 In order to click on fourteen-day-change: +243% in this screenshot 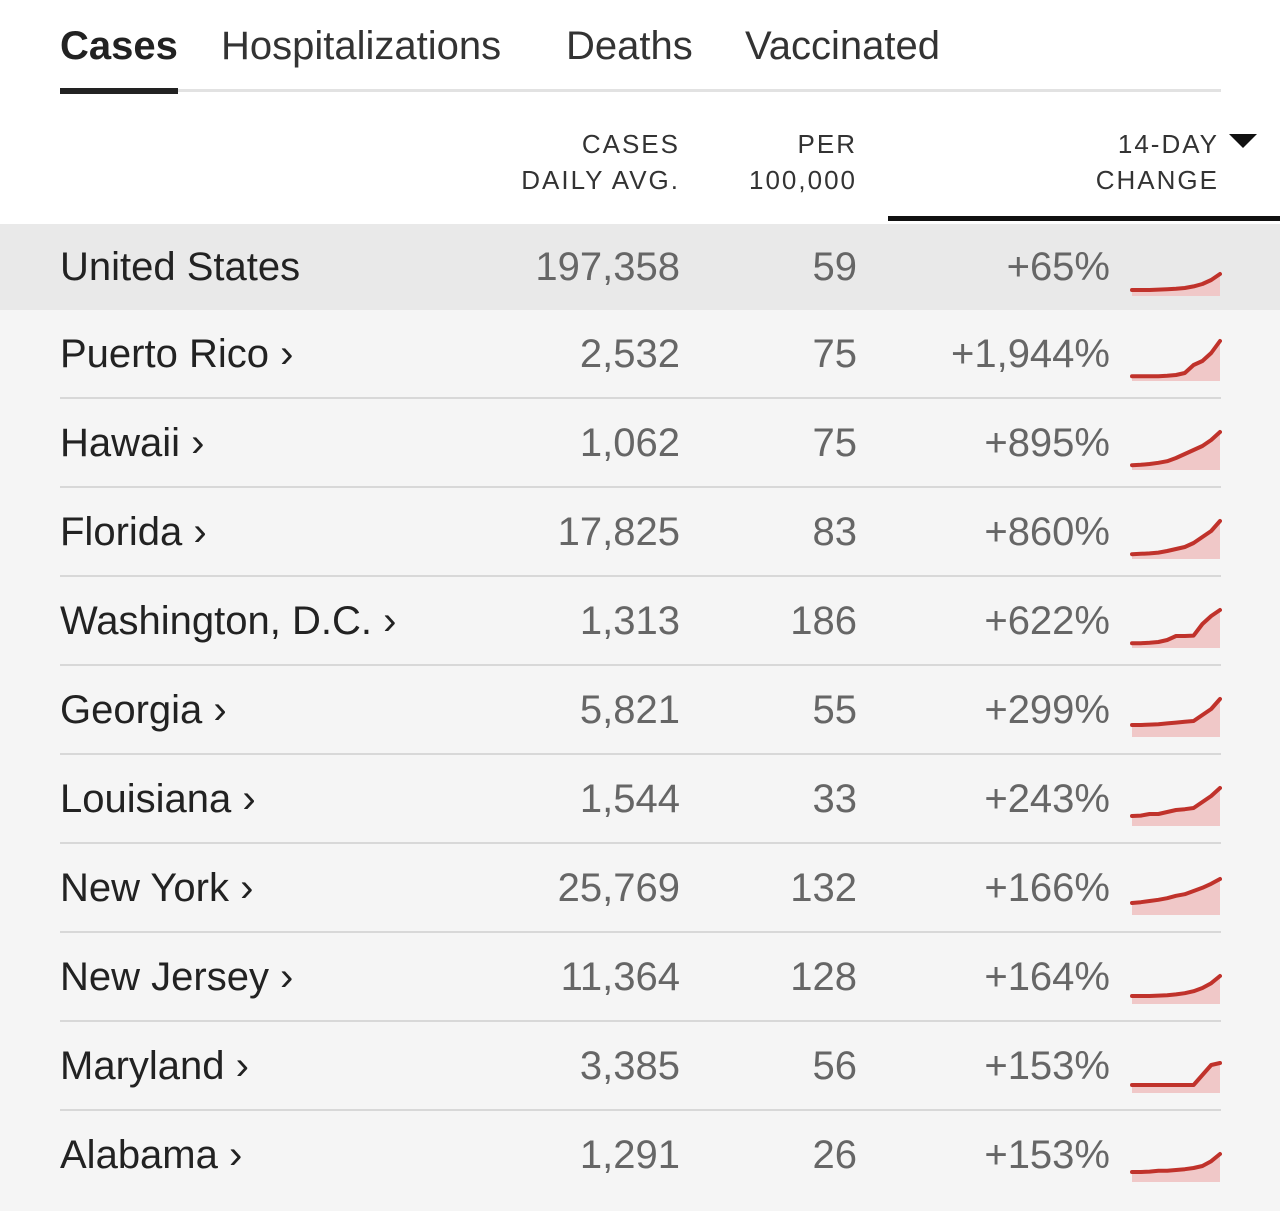, I will do `click(1047, 799)`.